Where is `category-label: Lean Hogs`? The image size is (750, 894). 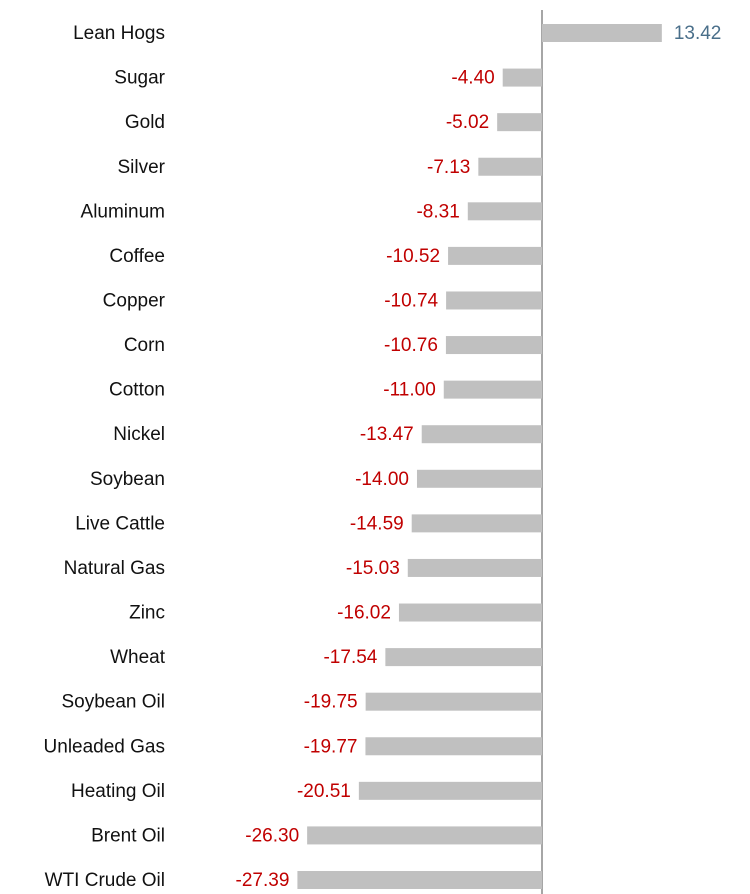 category-label: Lean Hogs is located at coordinates (119, 33).